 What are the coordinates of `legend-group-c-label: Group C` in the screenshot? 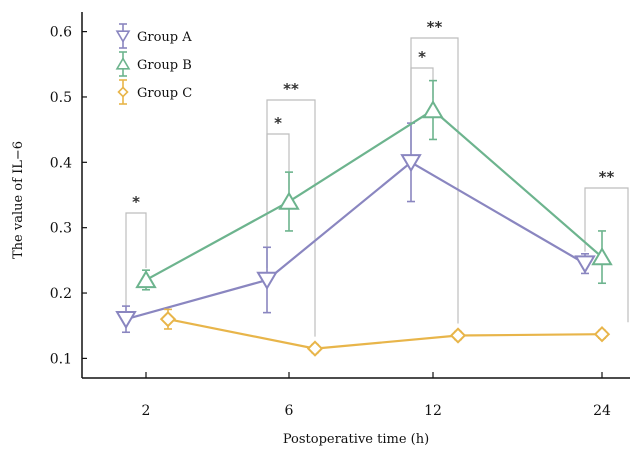 It's located at (164, 93).